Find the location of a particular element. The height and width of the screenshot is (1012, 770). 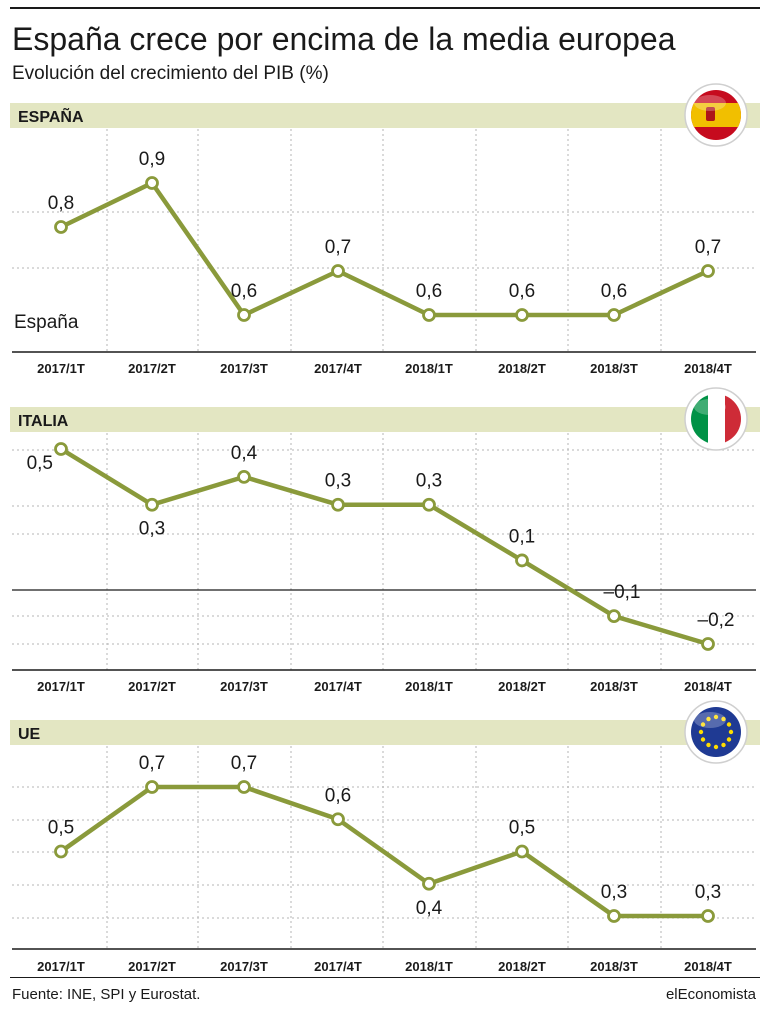

top-rule is located at coordinates (385, 8).